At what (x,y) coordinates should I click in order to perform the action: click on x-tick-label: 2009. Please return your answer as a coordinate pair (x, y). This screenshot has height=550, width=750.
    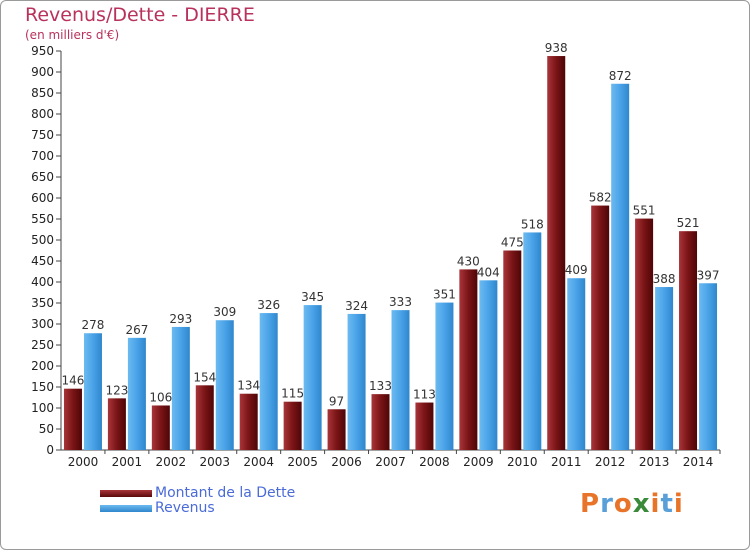
    Looking at the image, I should click on (478, 462).